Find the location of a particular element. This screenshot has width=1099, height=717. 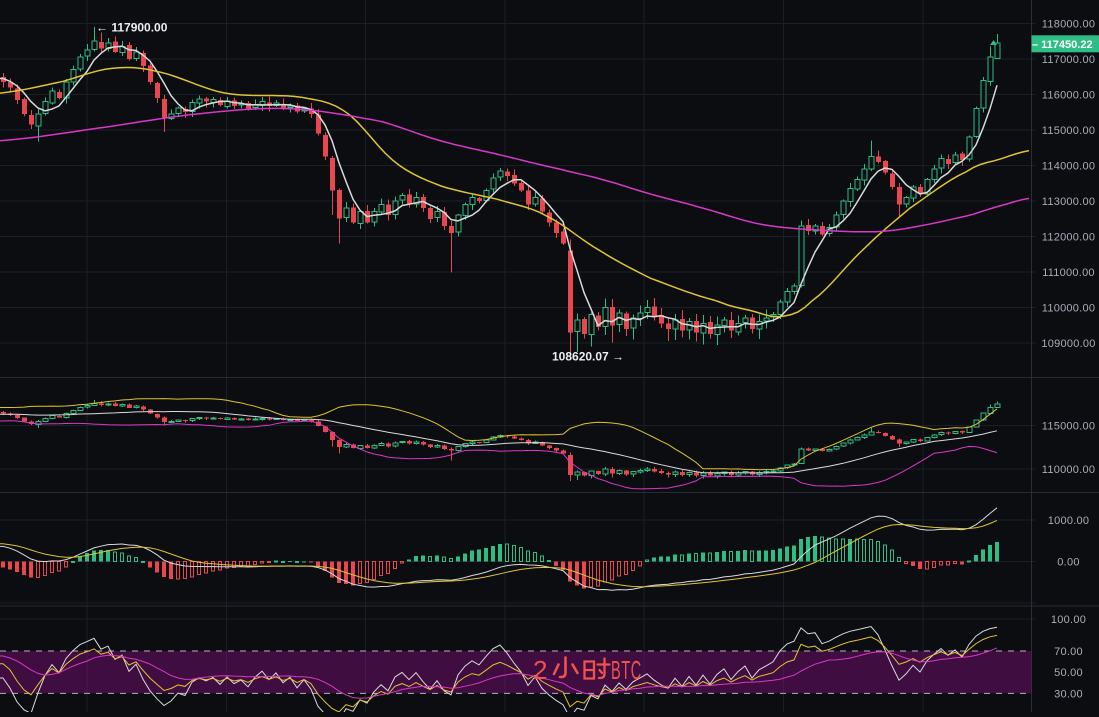

svg-text: 0.00 is located at coordinates (1068, 563).